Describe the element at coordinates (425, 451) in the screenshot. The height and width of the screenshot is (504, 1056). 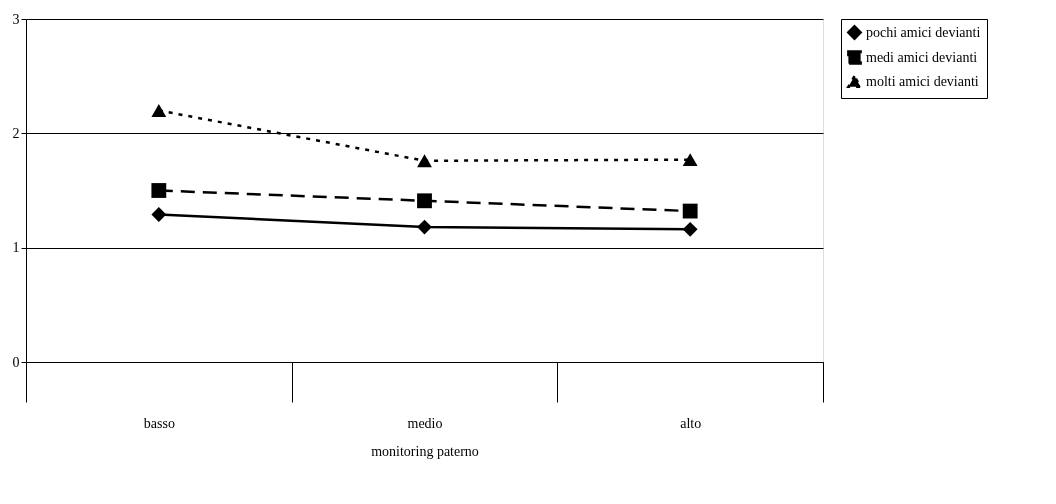
I see `x-axis-title: monitoring paterno` at that location.